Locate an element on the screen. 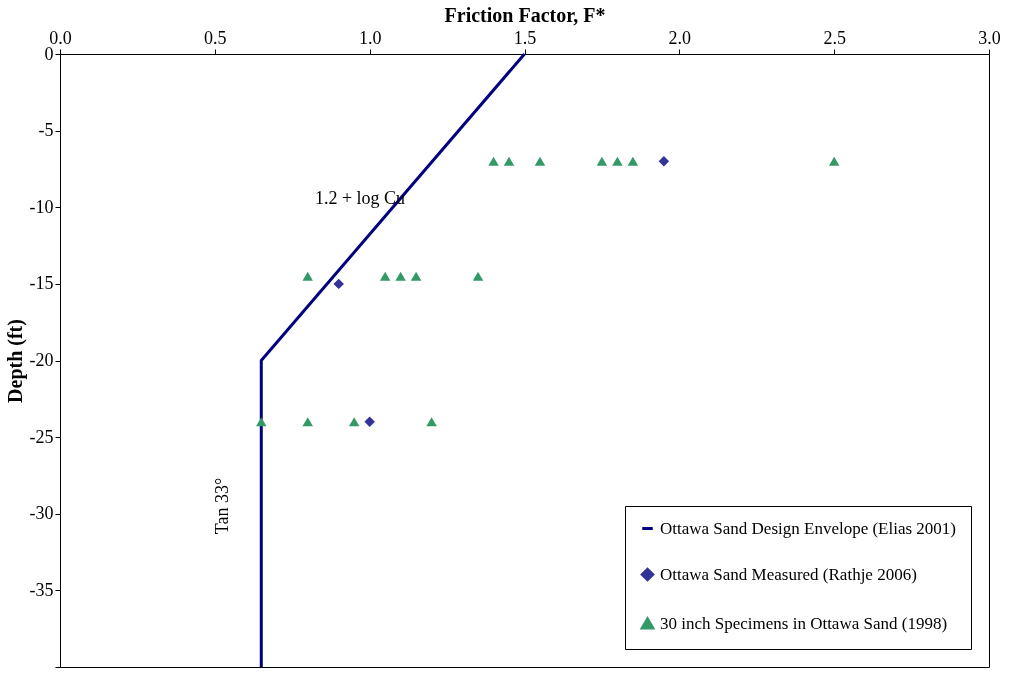 This screenshot has height=696, width=1023. y-tick-label: -30 is located at coordinates (41, 513).